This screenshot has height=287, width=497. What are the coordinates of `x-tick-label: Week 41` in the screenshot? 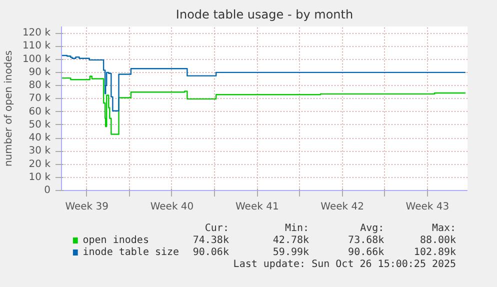 It's located at (257, 207).